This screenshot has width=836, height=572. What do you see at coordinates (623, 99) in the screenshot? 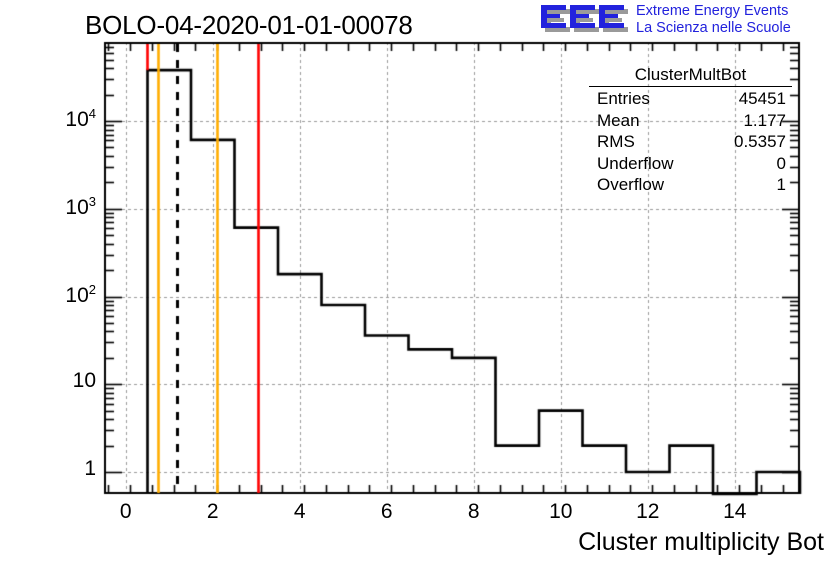
I see `stats-label-entries: Entries` at bounding box center [623, 99].